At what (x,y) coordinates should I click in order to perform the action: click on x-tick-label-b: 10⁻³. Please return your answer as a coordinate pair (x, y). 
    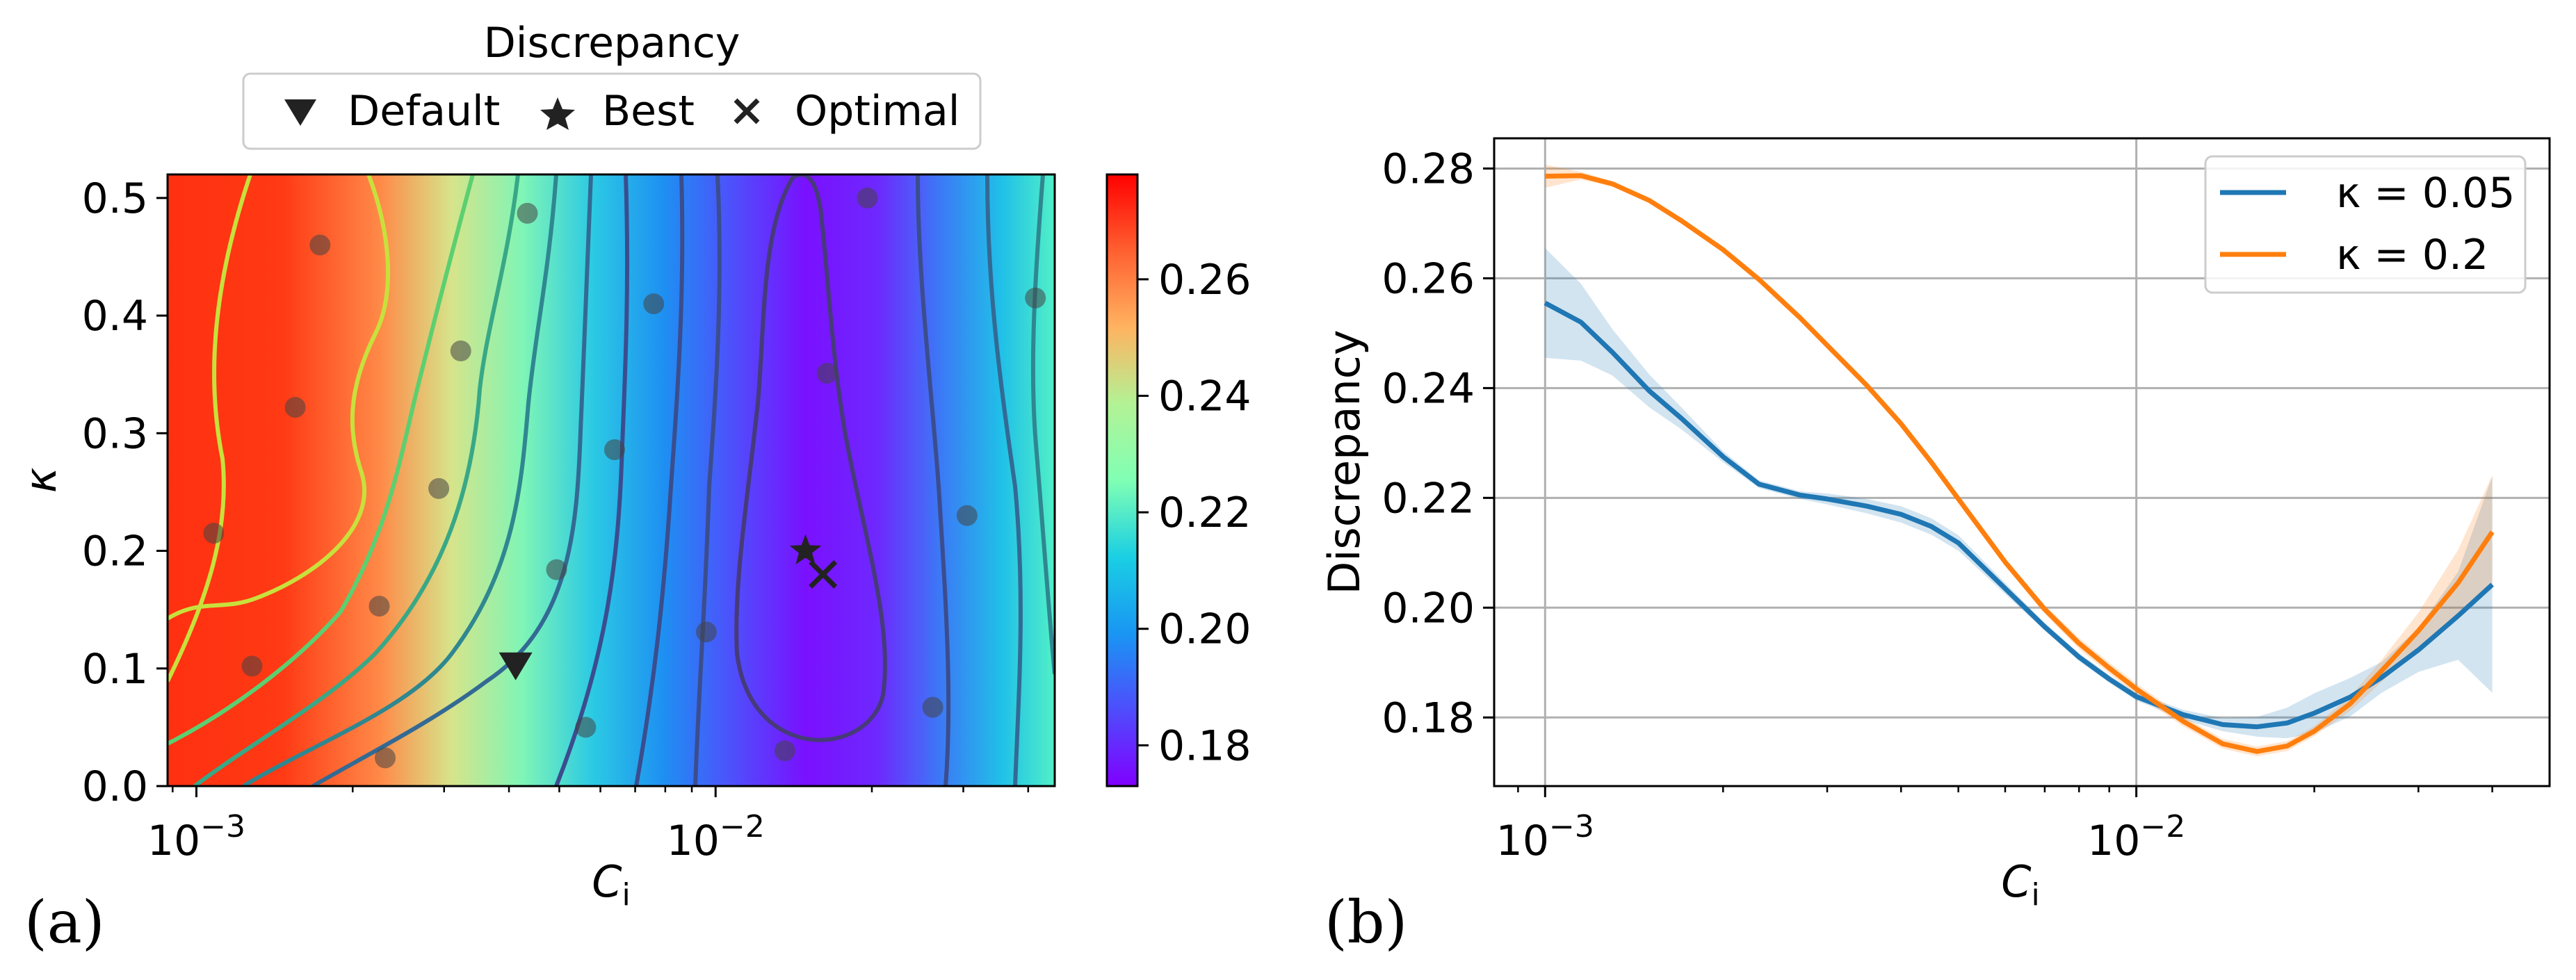
    Looking at the image, I should click on (1545, 837).